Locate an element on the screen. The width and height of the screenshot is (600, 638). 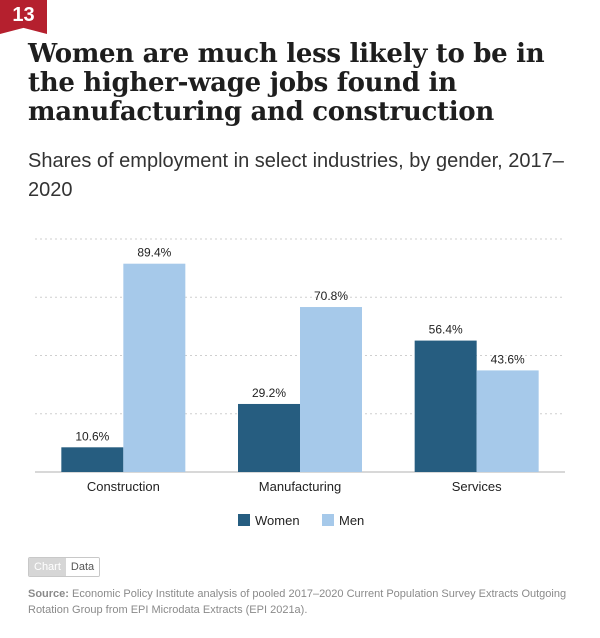
bar-women-services is located at coordinates (445, 406).